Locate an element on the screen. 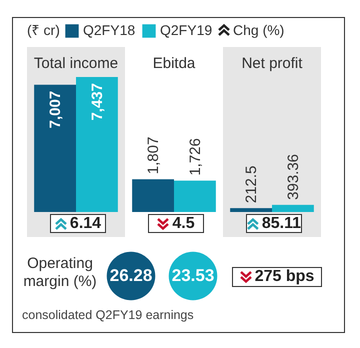 This screenshot has width=360, height=348. data-label: 7,437 is located at coordinates (97, 102).